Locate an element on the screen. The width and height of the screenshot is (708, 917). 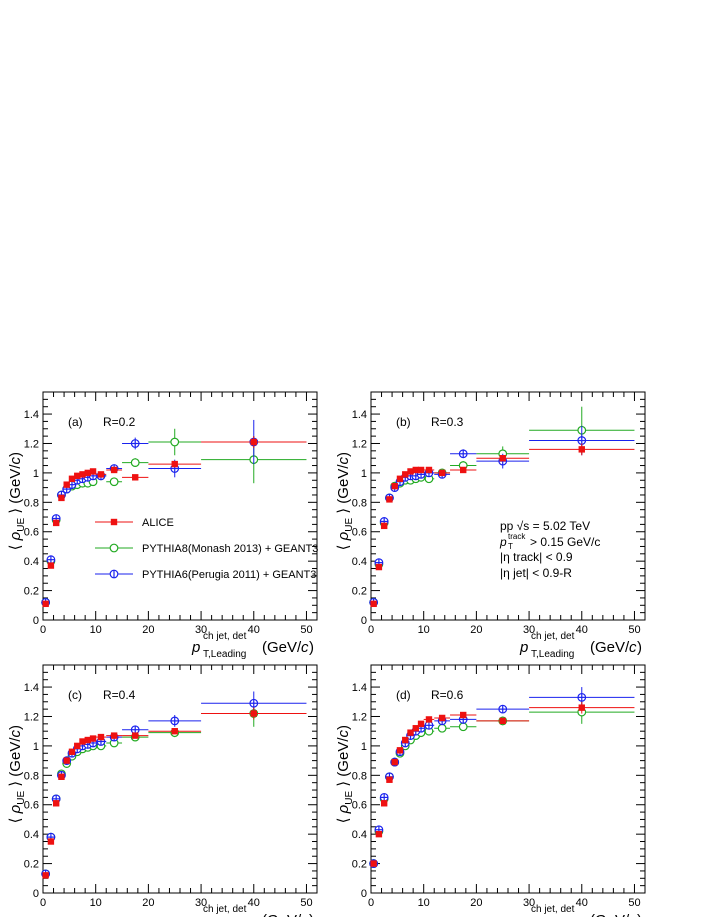
info-pt: p is located at coordinates (503, 542).